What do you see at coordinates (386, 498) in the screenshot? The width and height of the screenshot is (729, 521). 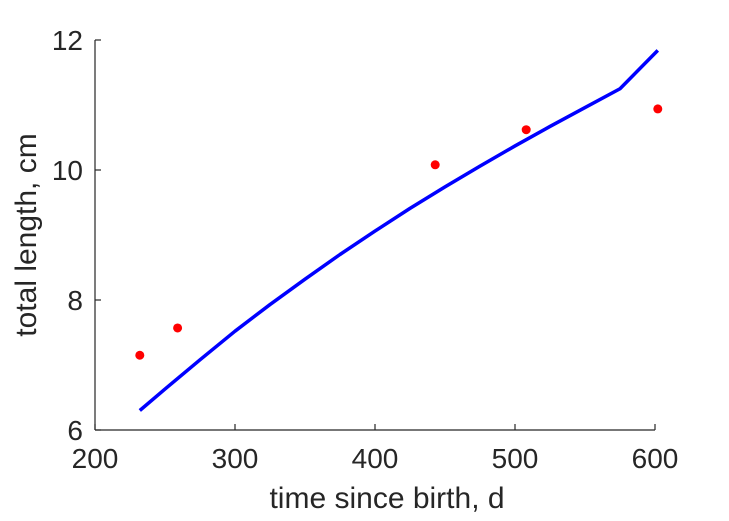 I see `x-axis-label: time since birth, d` at bounding box center [386, 498].